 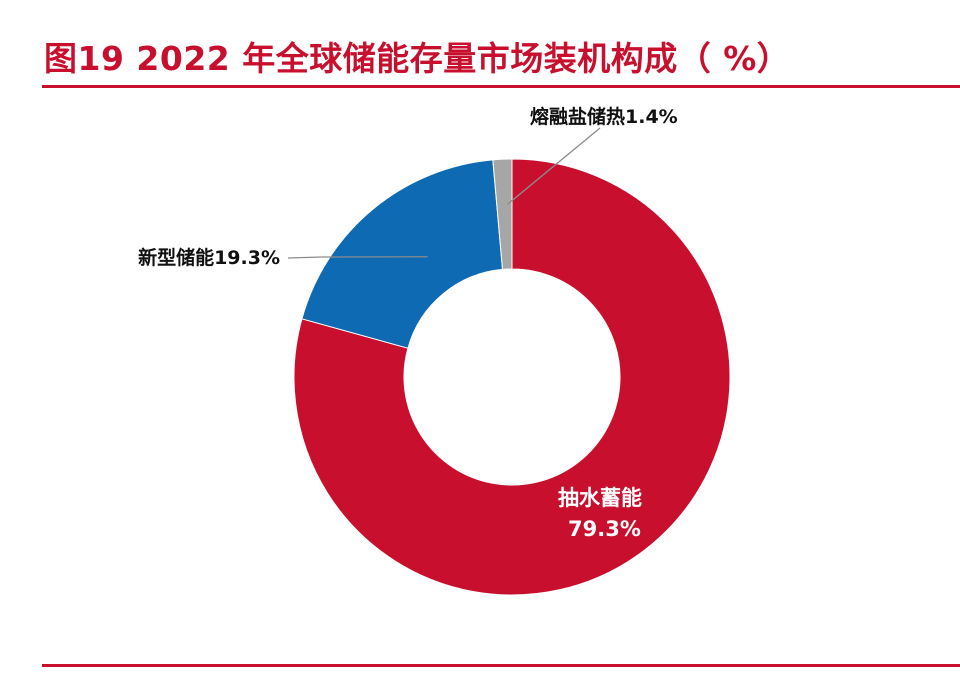 I want to click on label-molten-salt: 熔融盐储热1.4%, so click(x=604, y=116).